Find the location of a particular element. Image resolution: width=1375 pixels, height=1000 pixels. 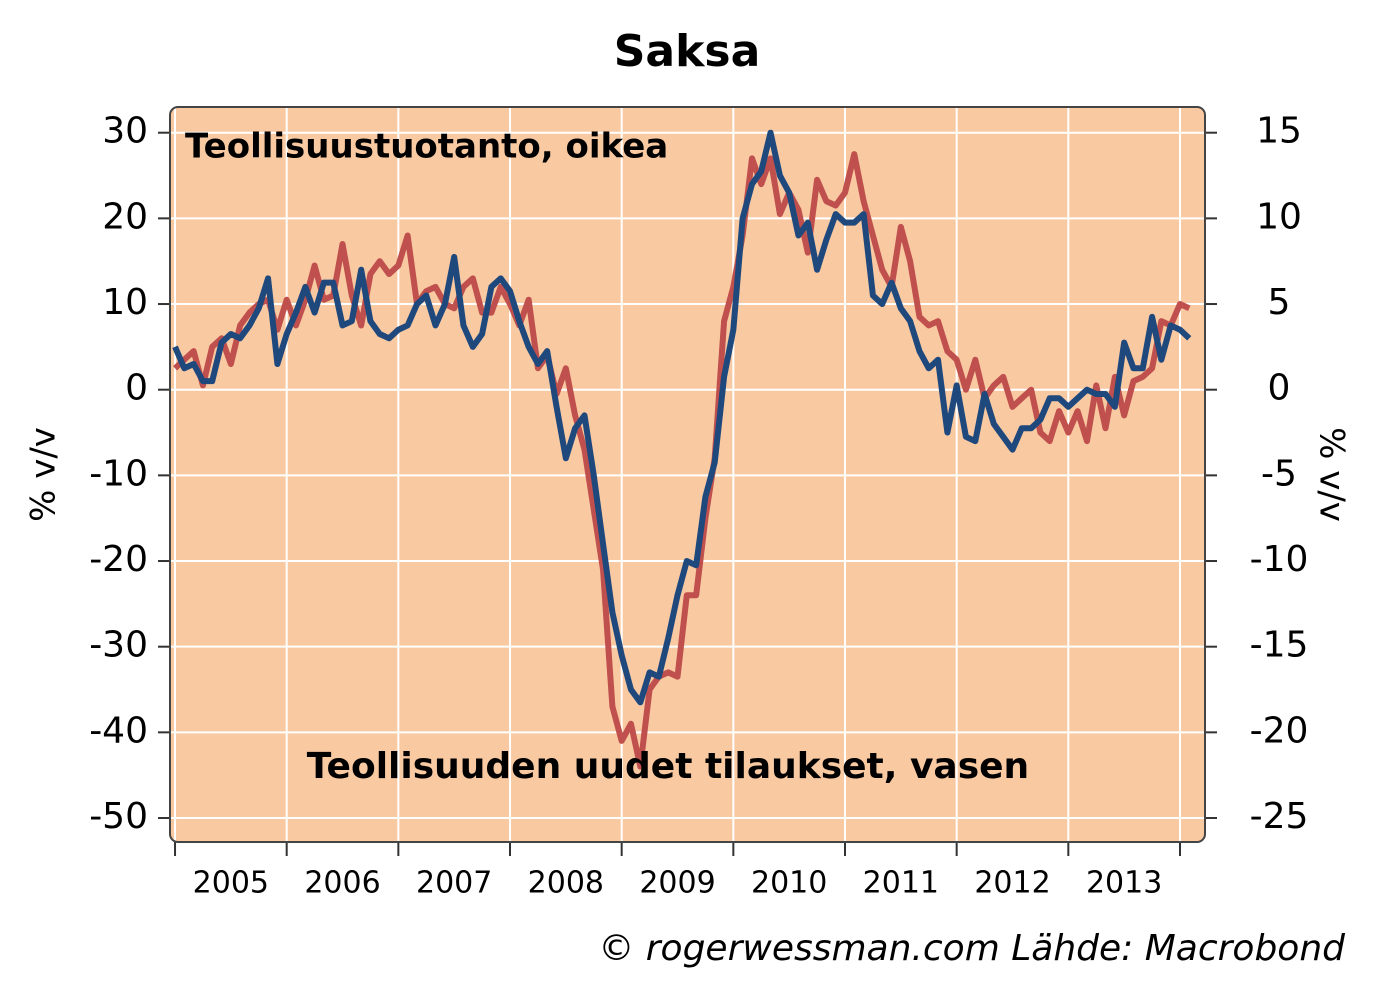

y-tick-label: -40 is located at coordinates (118, 730).